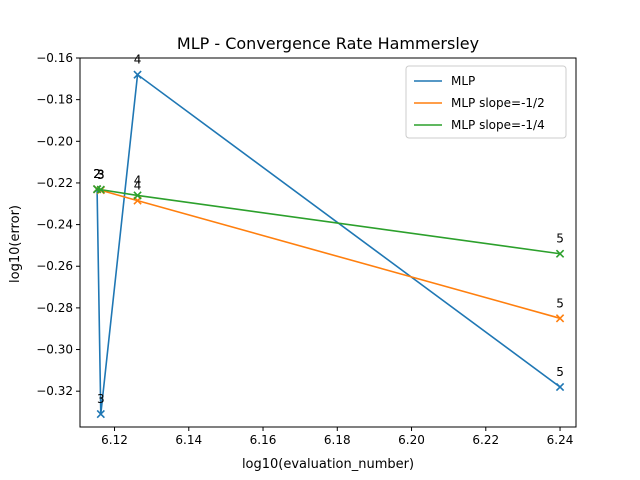 This screenshot has height=480, width=640. What do you see at coordinates (54, 183) in the screenshot?
I see `y-tick-label: −0.22` at bounding box center [54, 183].